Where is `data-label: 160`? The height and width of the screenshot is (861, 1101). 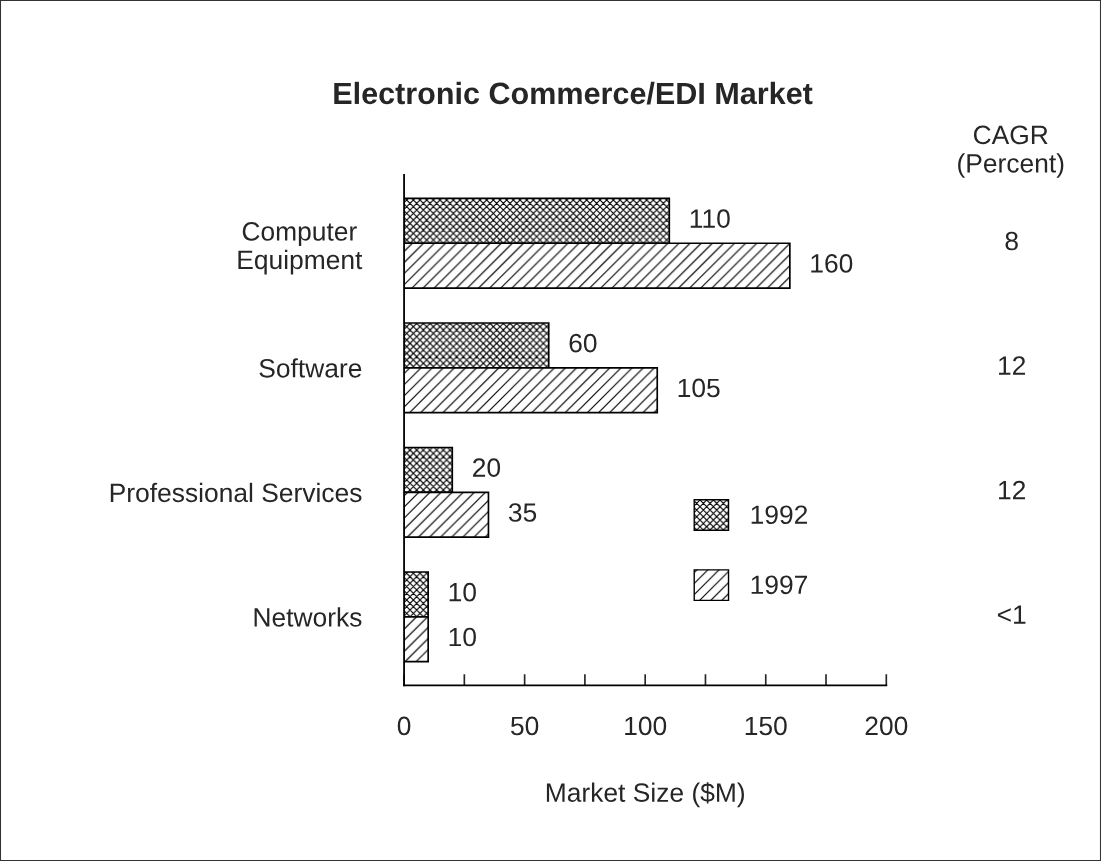 data-label: 160 is located at coordinates (832, 263).